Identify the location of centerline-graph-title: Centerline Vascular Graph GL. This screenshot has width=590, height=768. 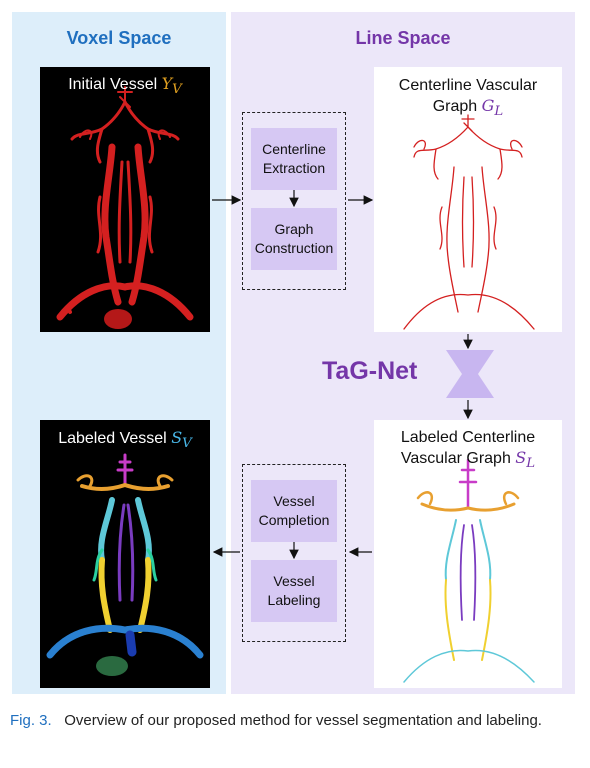
(468, 98).